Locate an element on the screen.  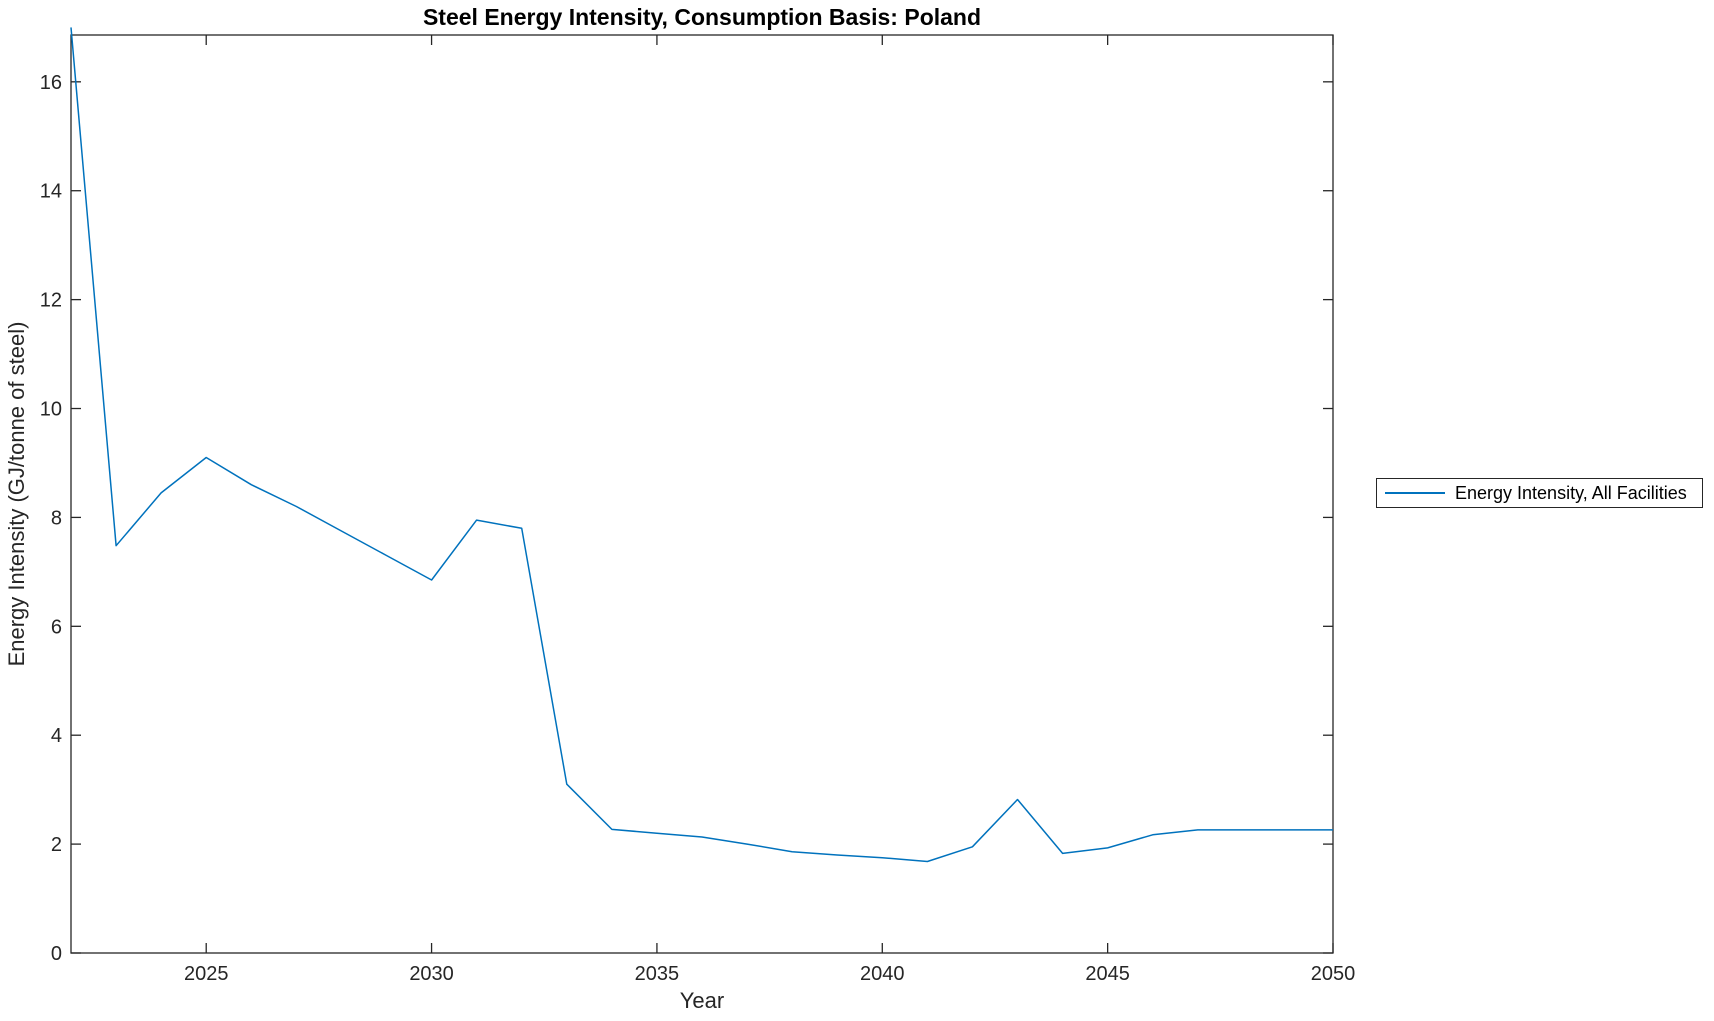
x-tick-label: 2025 is located at coordinates (206, 974).